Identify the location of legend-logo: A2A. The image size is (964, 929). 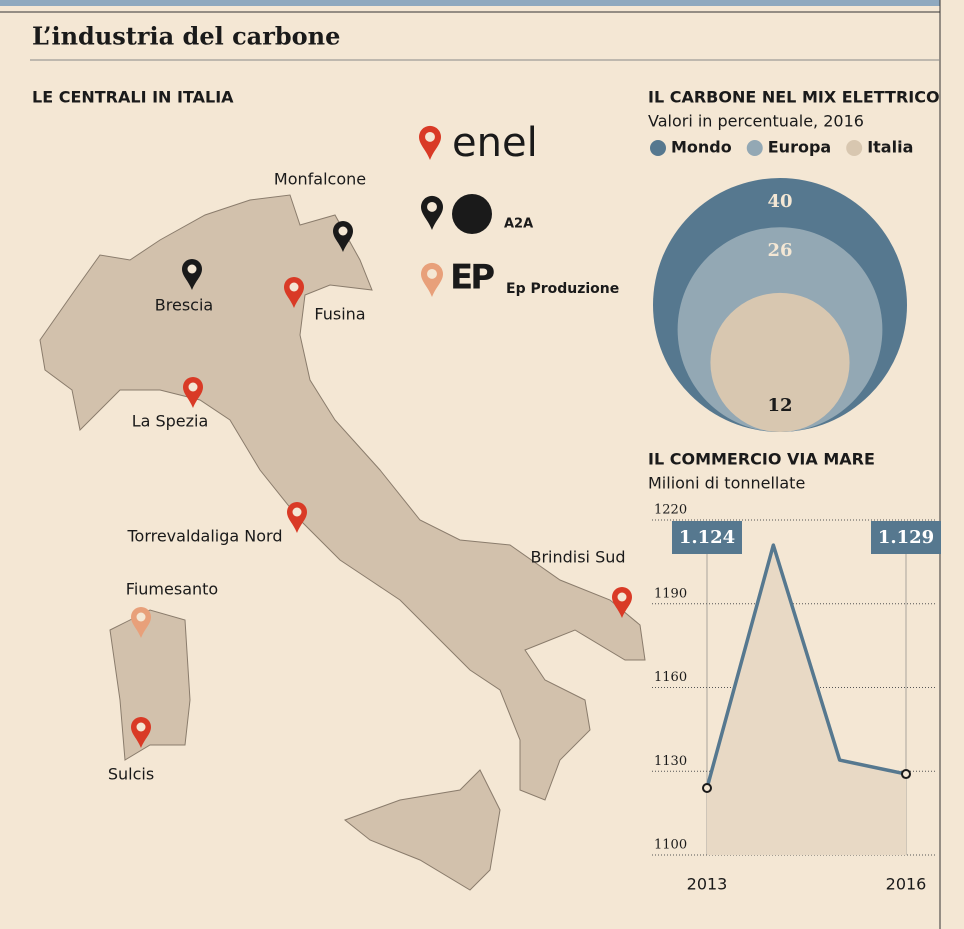
(518, 224).